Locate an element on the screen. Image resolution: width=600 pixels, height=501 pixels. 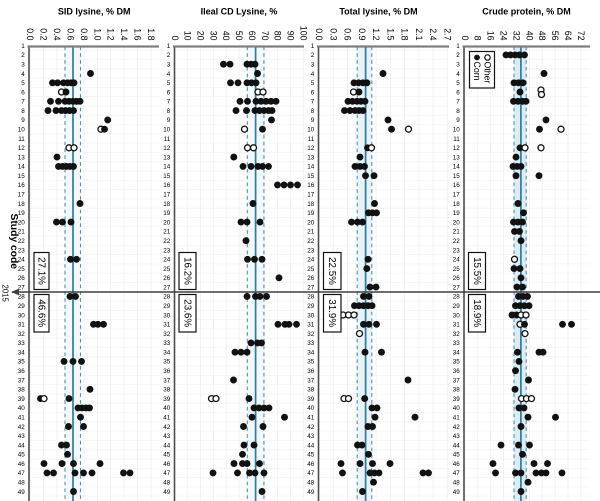
svg-text: 32 is located at coordinates (311, 334).